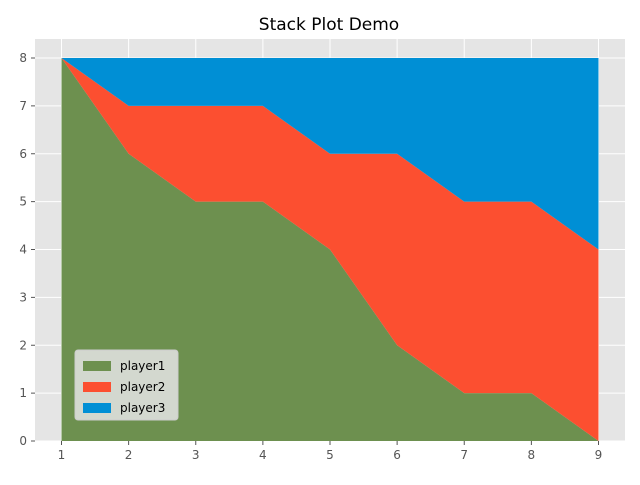  What do you see at coordinates (23, 345) in the screenshot?
I see `y-tick-label: 2` at bounding box center [23, 345].